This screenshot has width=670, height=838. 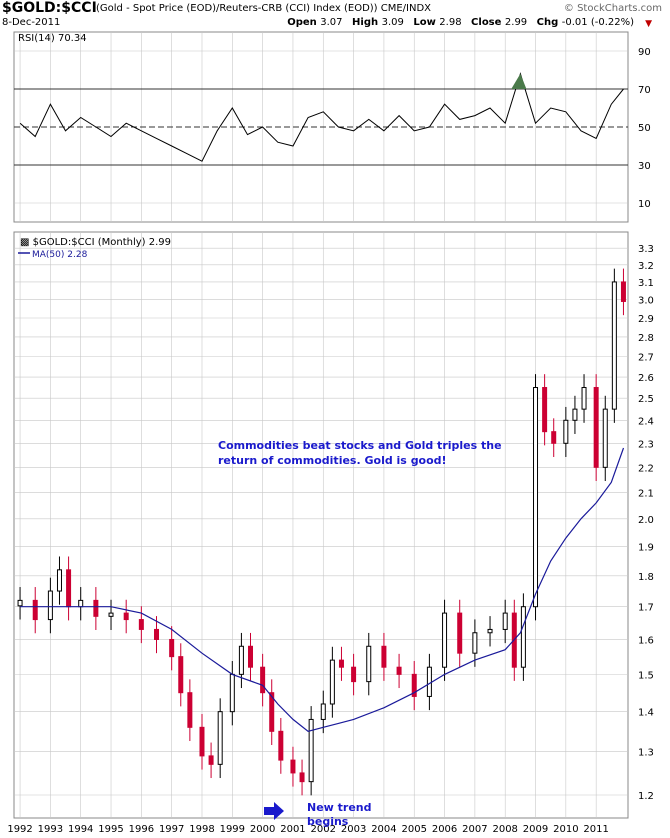 I want to click on x-tick-label: 2002, so click(x=323, y=829).